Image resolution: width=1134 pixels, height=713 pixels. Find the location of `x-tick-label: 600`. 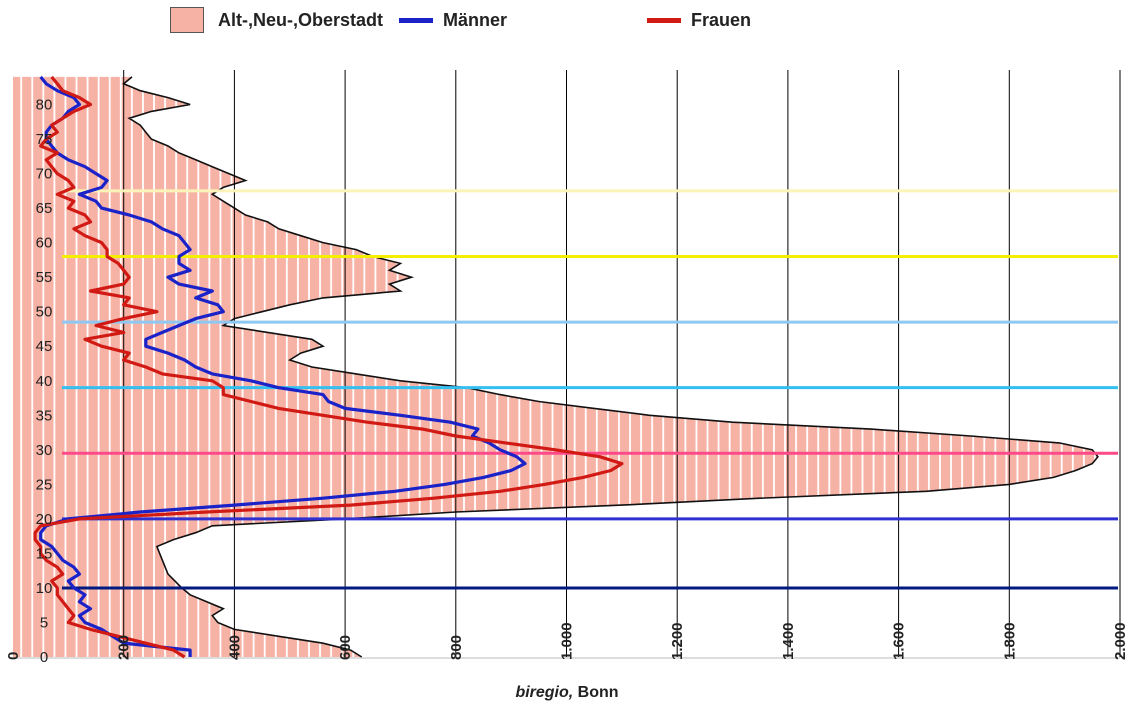

x-tick-label: 600 is located at coordinates (345, 647).